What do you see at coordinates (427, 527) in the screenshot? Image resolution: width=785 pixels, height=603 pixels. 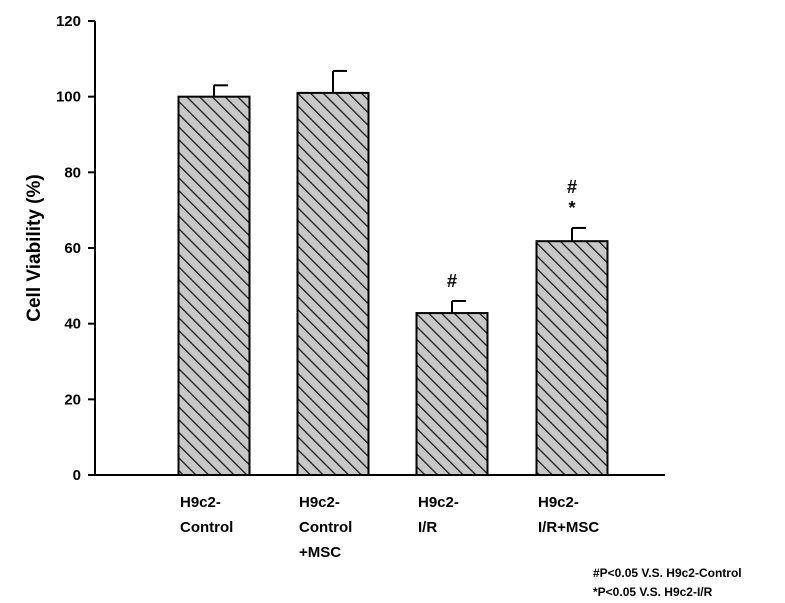 I see `category-label: I/R` at bounding box center [427, 527].